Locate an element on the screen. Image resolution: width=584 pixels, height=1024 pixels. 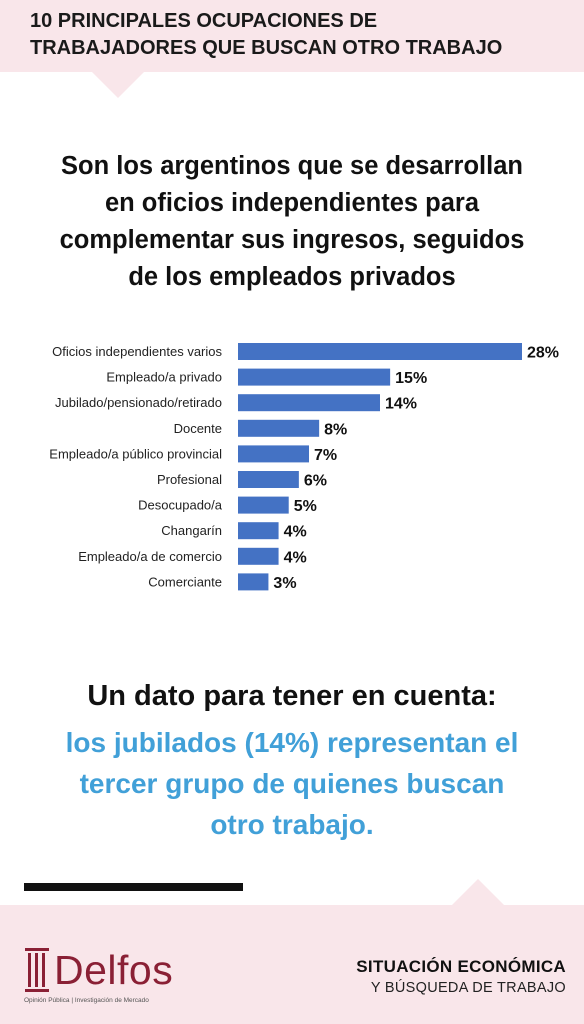
header-band is located at coordinates (292, 49).